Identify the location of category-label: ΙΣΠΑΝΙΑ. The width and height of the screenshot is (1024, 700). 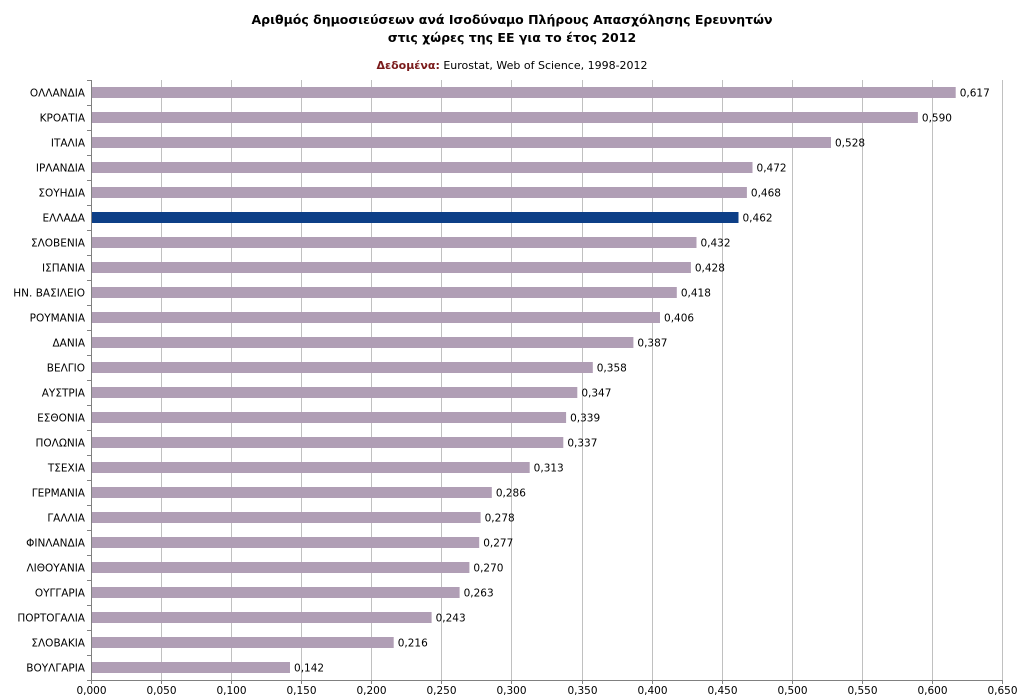
(64, 269).